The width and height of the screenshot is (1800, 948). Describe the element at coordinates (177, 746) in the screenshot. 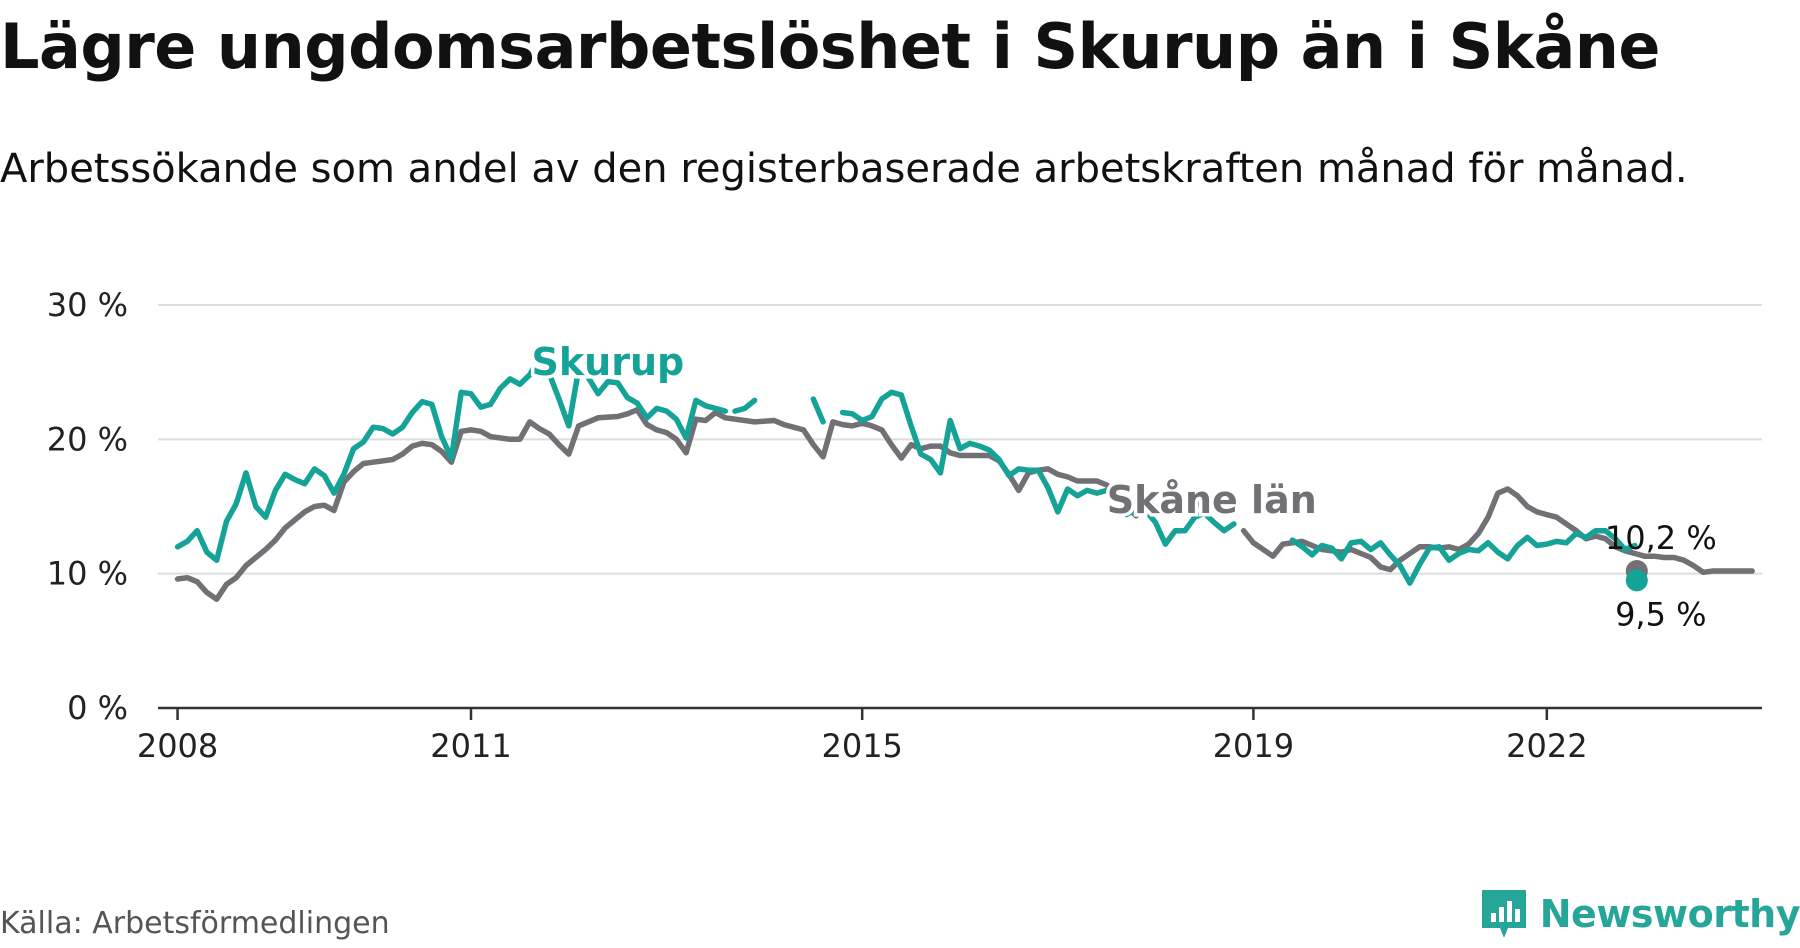

I see `x-tick-label: 2008` at that location.